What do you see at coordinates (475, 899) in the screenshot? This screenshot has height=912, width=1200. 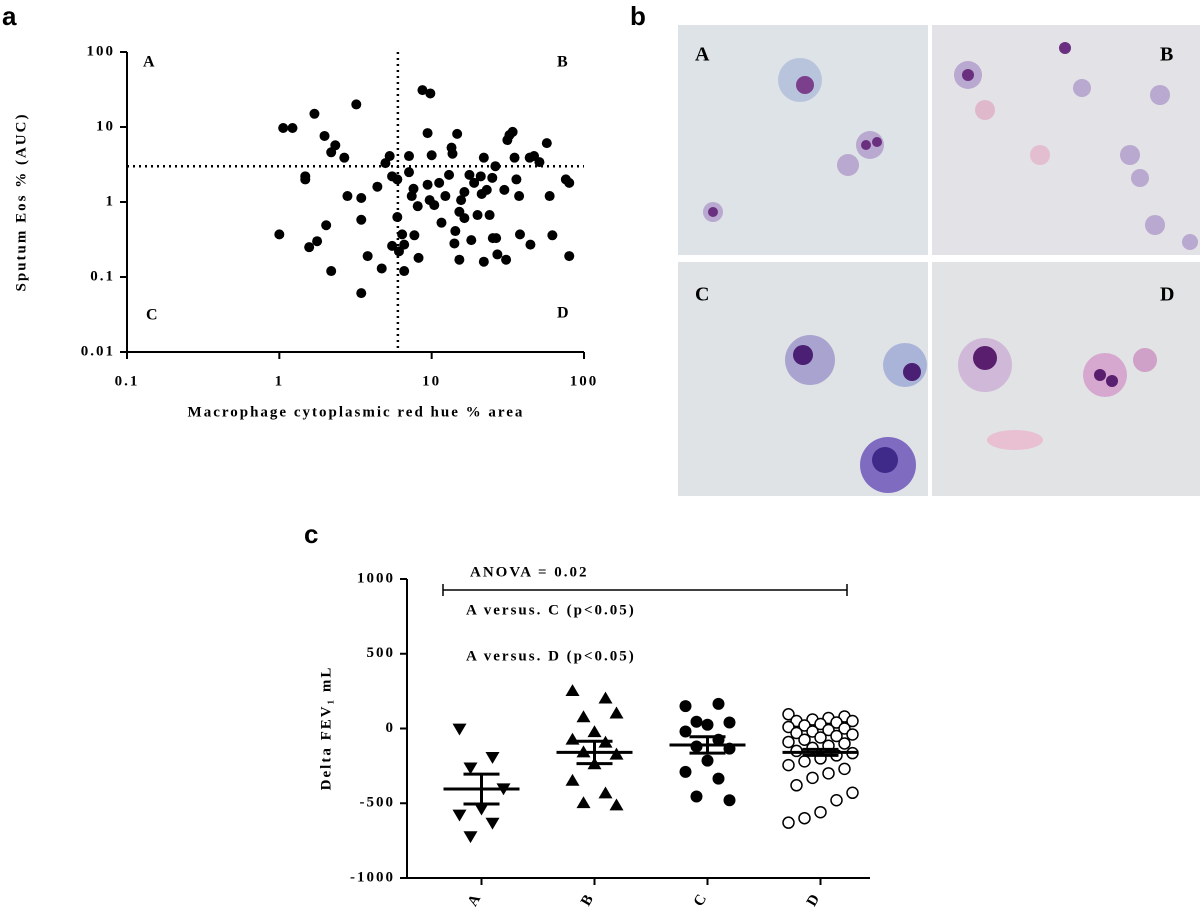 I see `x-tick-label: A` at bounding box center [475, 899].